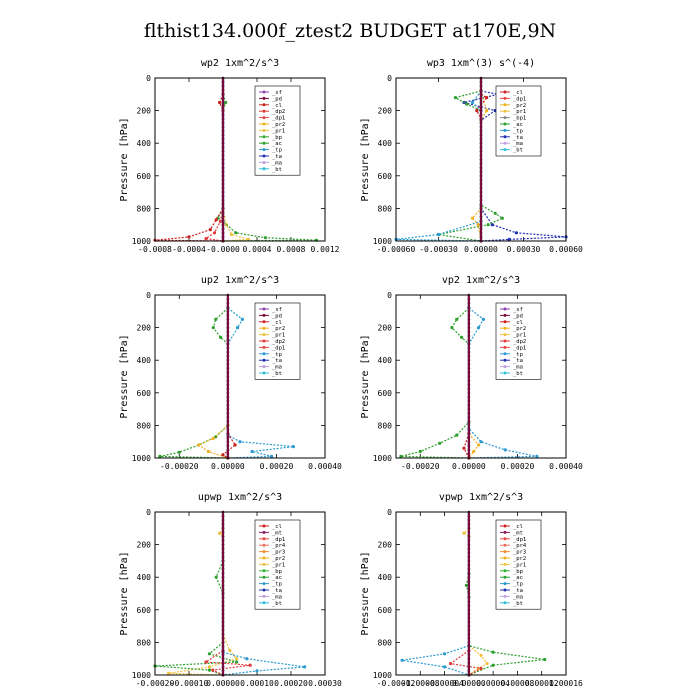 This screenshot has height=700, width=700. What do you see at coordinates (518, 466) in the screenshot?
I see `x-tick-label: 0.00020` at bounding box center [518, 466].